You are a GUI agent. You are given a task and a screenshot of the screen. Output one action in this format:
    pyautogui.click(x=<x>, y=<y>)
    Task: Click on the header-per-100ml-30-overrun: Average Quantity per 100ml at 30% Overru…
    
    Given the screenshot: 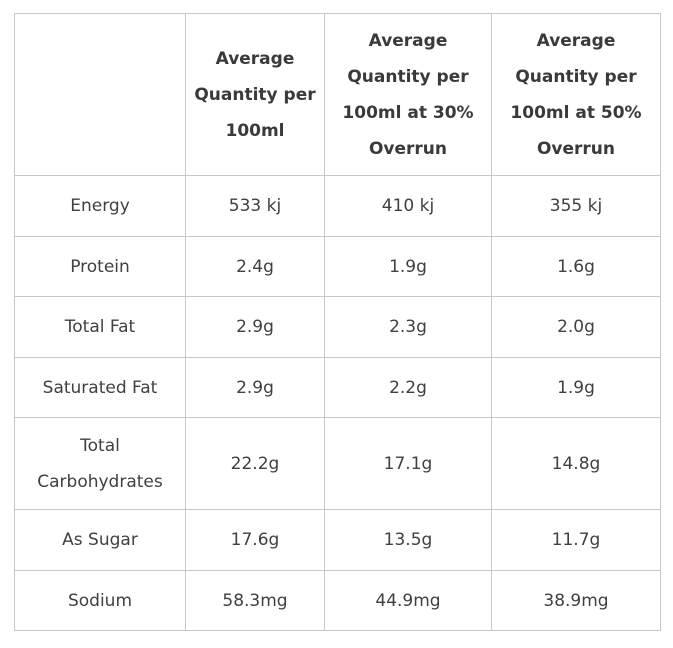 What is the action you would take?
    pyautogui.click(x=408, y=94)
    